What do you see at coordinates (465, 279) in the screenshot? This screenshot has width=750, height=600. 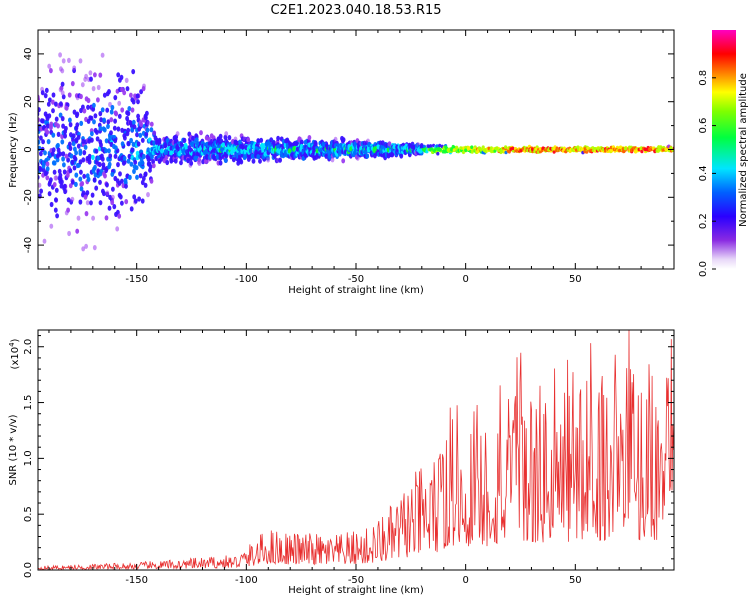 I see `x-tick-label: 0` at bounding box center [465, 279].